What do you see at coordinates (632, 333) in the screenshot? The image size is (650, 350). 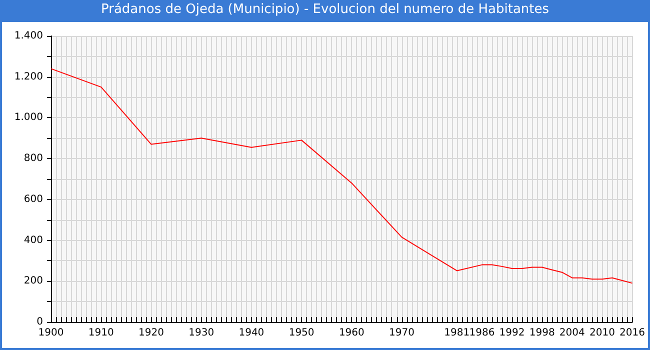 I see `x-tick-label: 2016` at bounding box center [632, 333].